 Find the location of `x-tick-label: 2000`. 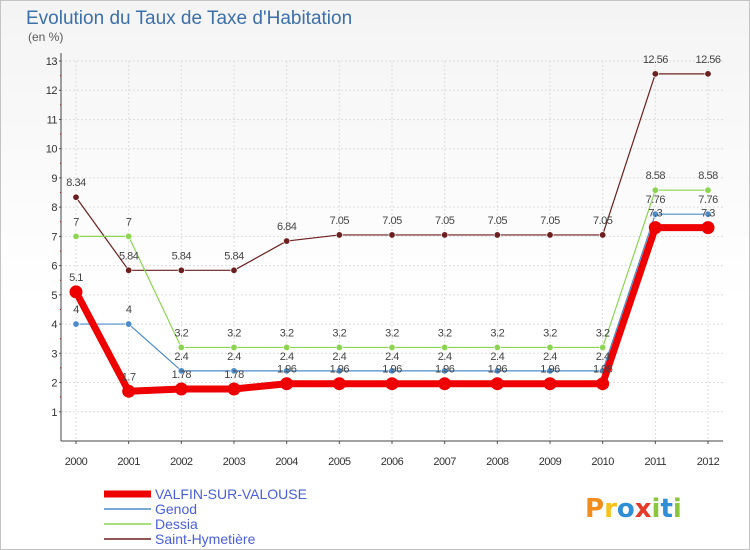

x-tick-label: 2000 is located at coordinates (76, 462).